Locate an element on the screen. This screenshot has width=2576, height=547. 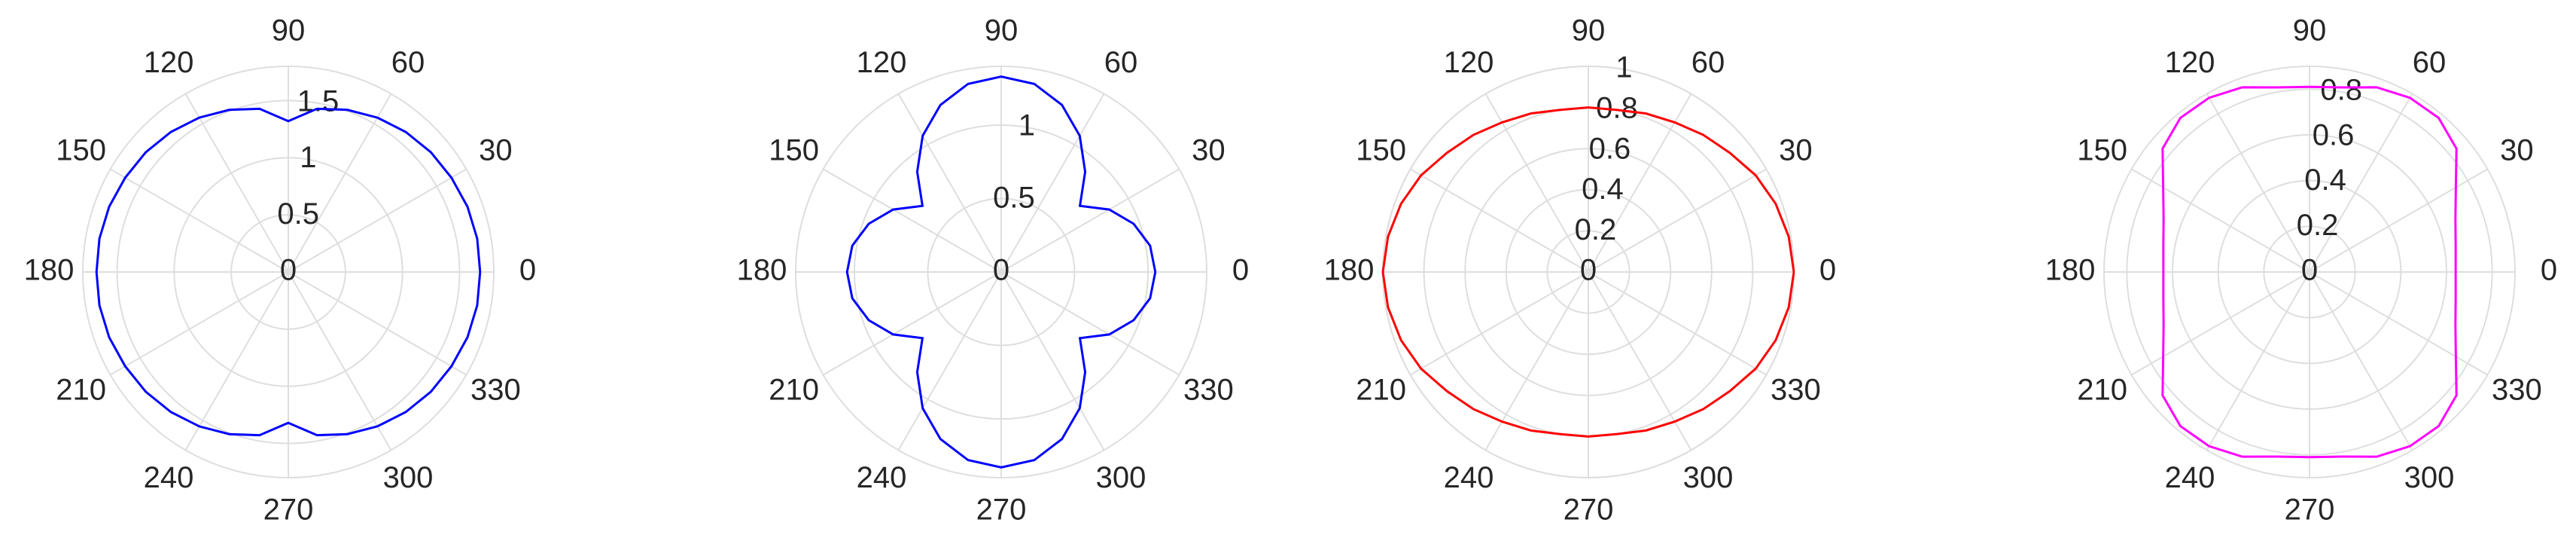
r-tick-label: 1.5 is located at coordinates (318, 101).